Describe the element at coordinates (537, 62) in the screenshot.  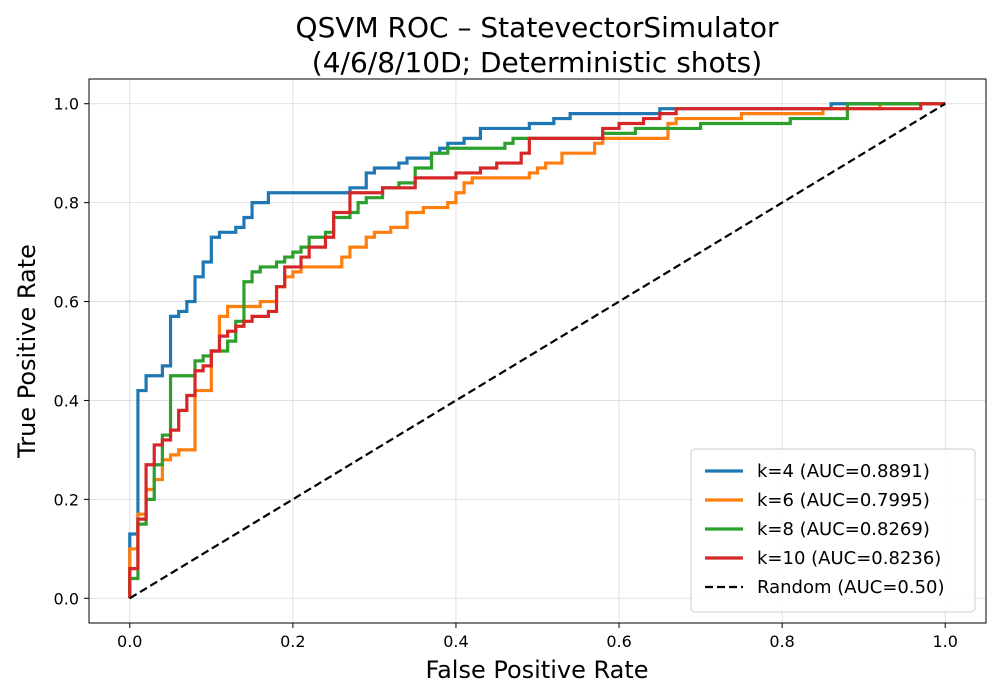
I see `chart-subtitle: (4/6/8/10D; Deterministic shots)` at that location.